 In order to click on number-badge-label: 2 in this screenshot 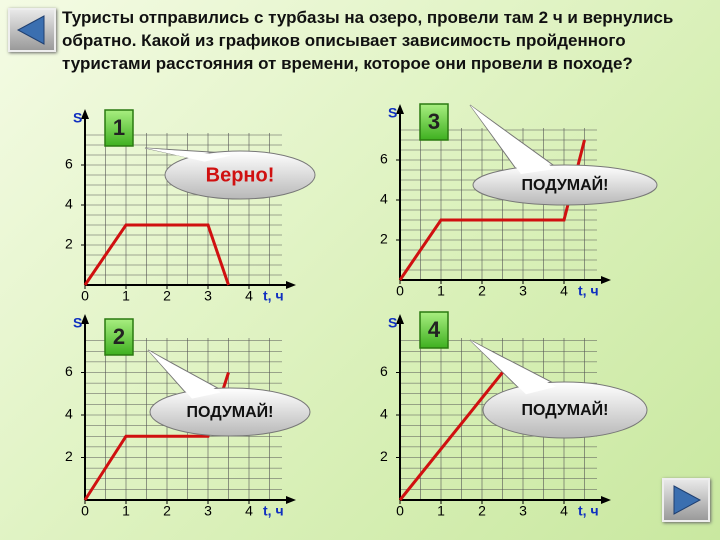, I will do `click(119, 336)`.